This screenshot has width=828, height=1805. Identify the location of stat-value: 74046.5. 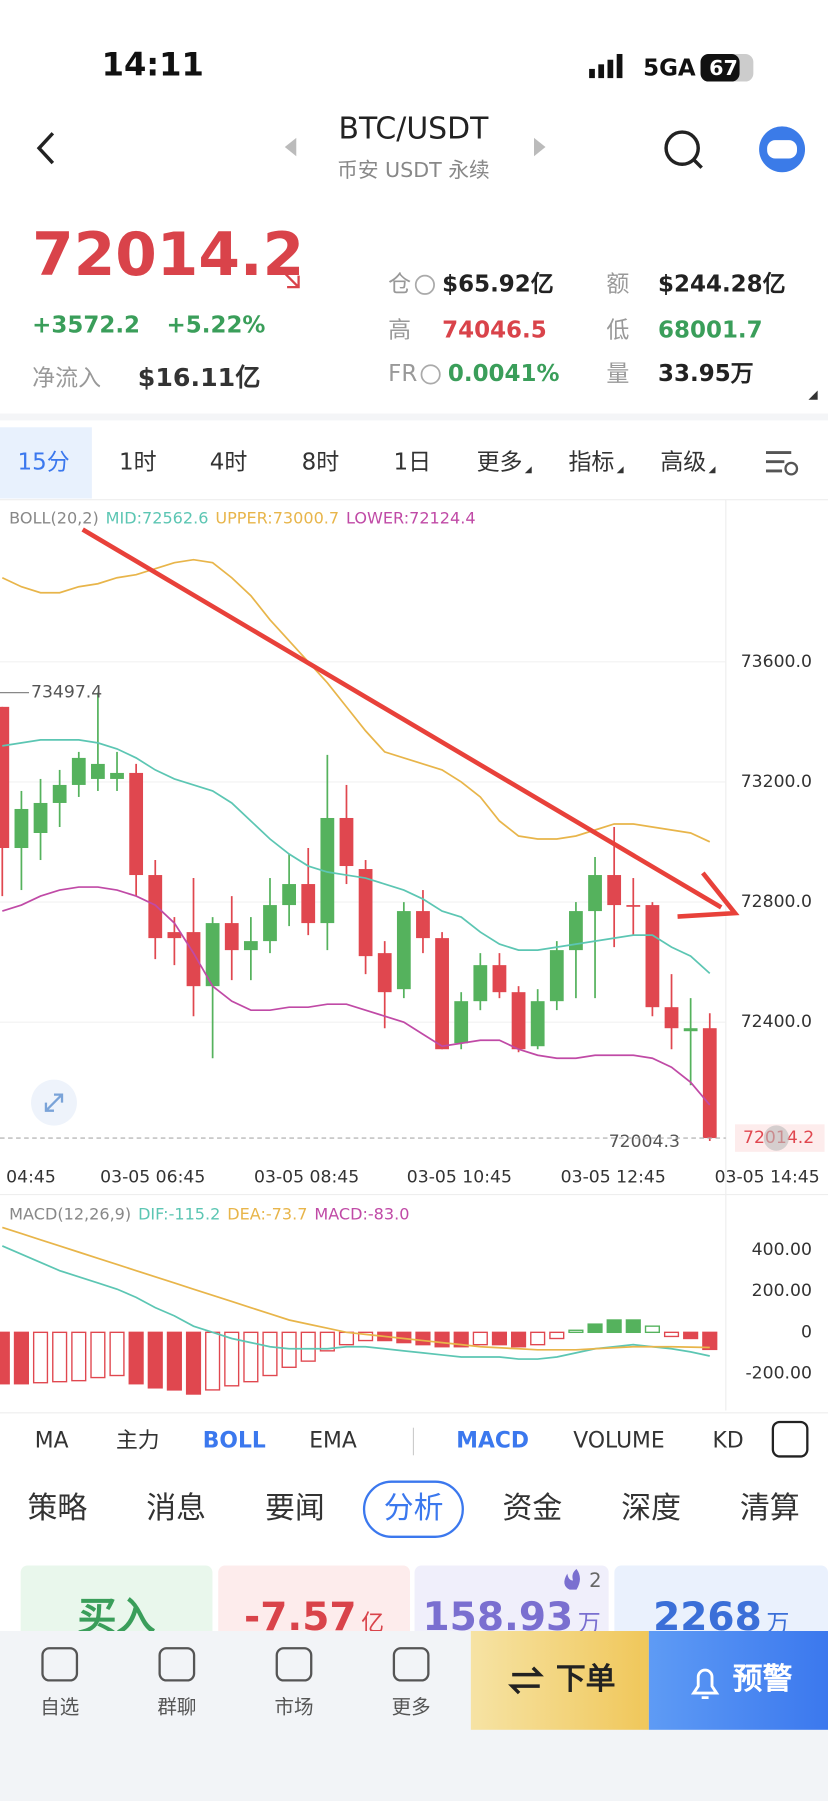
(494, 330).